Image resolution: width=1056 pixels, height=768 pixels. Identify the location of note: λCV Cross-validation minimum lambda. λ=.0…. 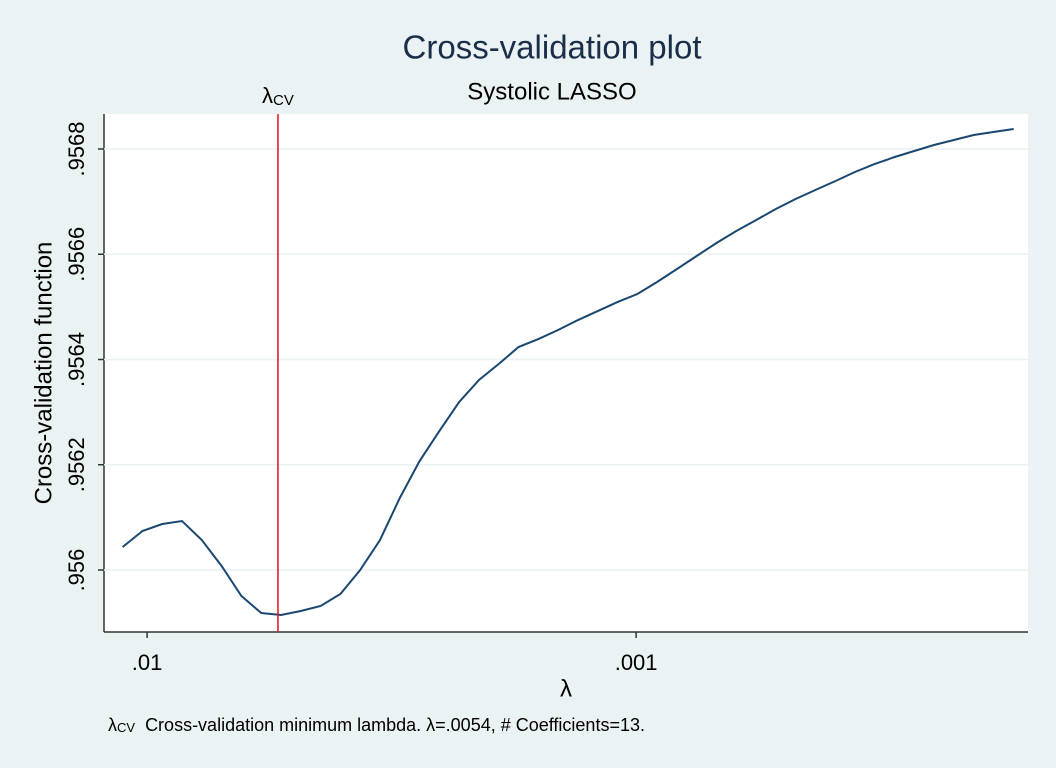
(376, 725).